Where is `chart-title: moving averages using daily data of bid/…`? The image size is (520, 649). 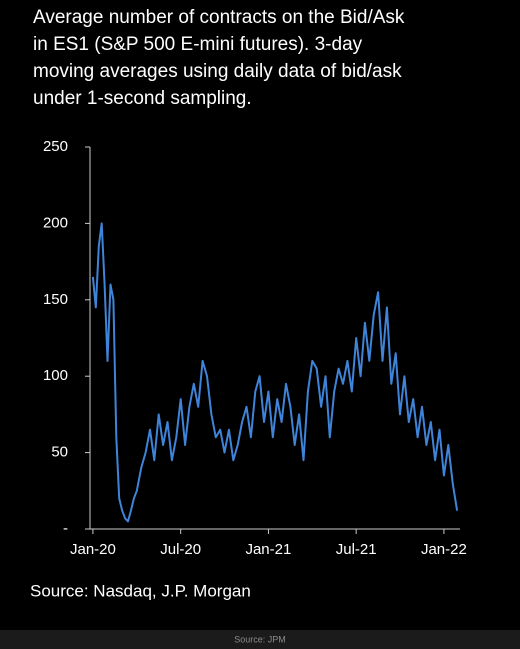 chart-title: moving averages using daily data of bid/… is located at coordinates (217, 71).